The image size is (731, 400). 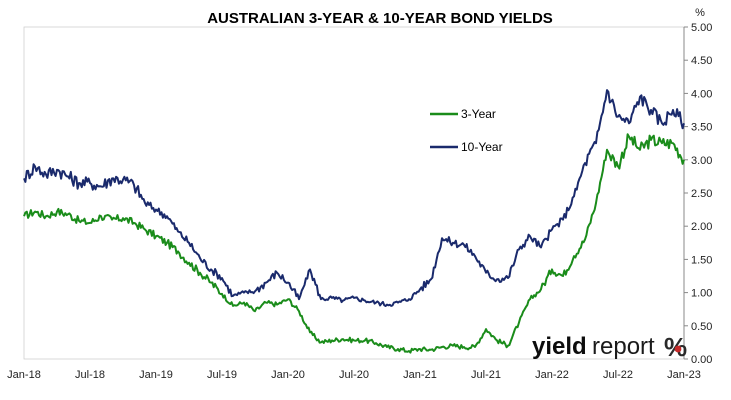 I want to click on x-tick-label: Jan-18, so click(x=24, y=375).